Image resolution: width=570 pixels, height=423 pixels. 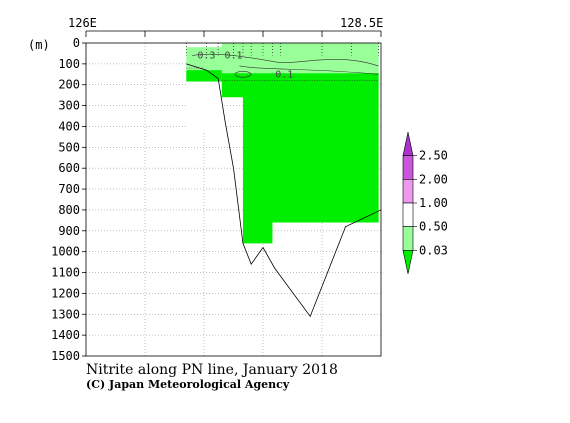 What do you see at coordinates (433, 203) in the screenshot?
I see `legend-label: 1.00` at bounding box center [433, 203].